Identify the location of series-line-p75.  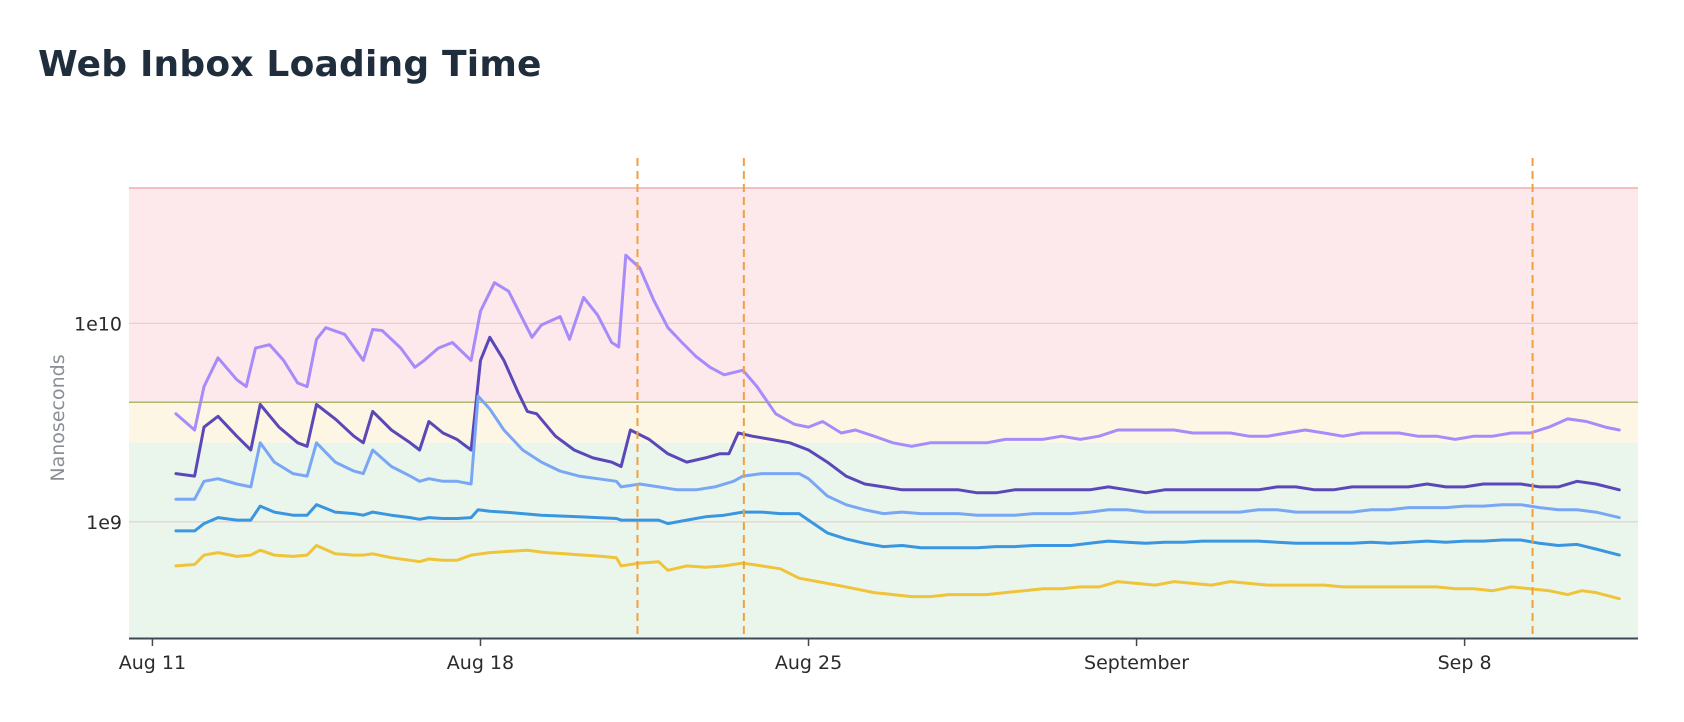
(897, 530).